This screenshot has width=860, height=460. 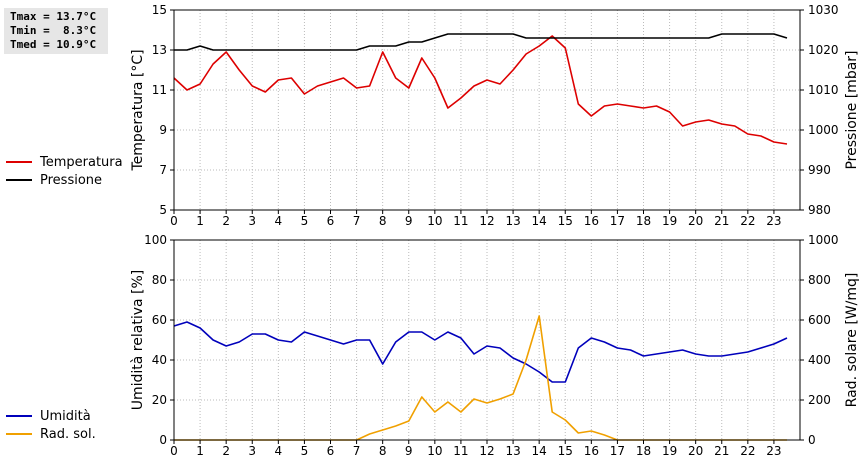 What do you see at coordinates (159, 320) in the screenshot?
I see `y-tick-label-left: 60` at bounding box center [159, 320].